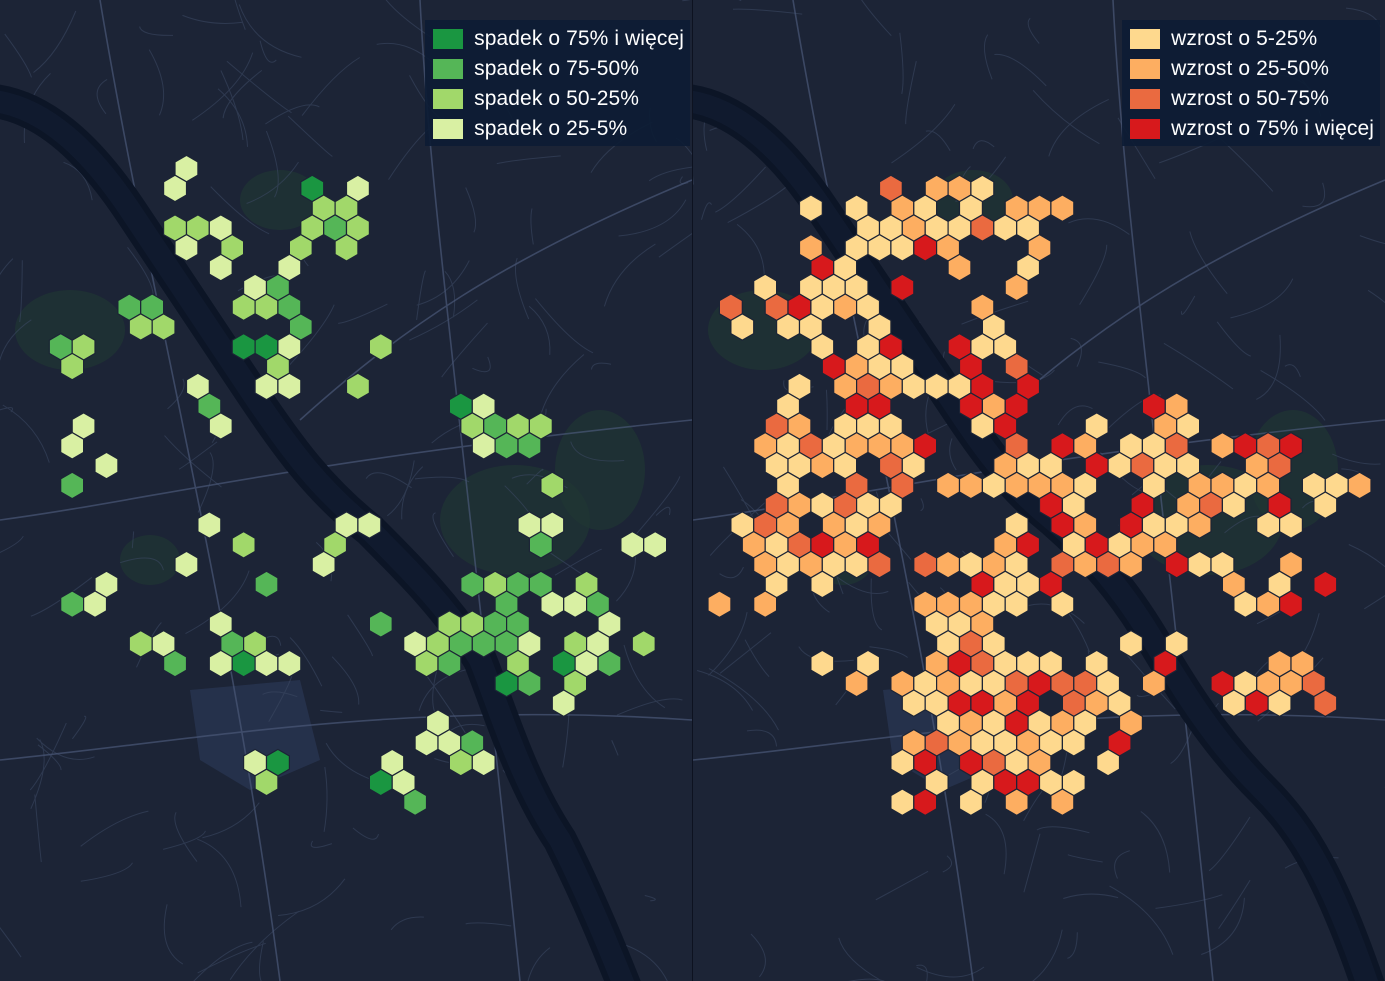  I want to click on legend-label: wzrost o 25-50%, so click(1250, 68).